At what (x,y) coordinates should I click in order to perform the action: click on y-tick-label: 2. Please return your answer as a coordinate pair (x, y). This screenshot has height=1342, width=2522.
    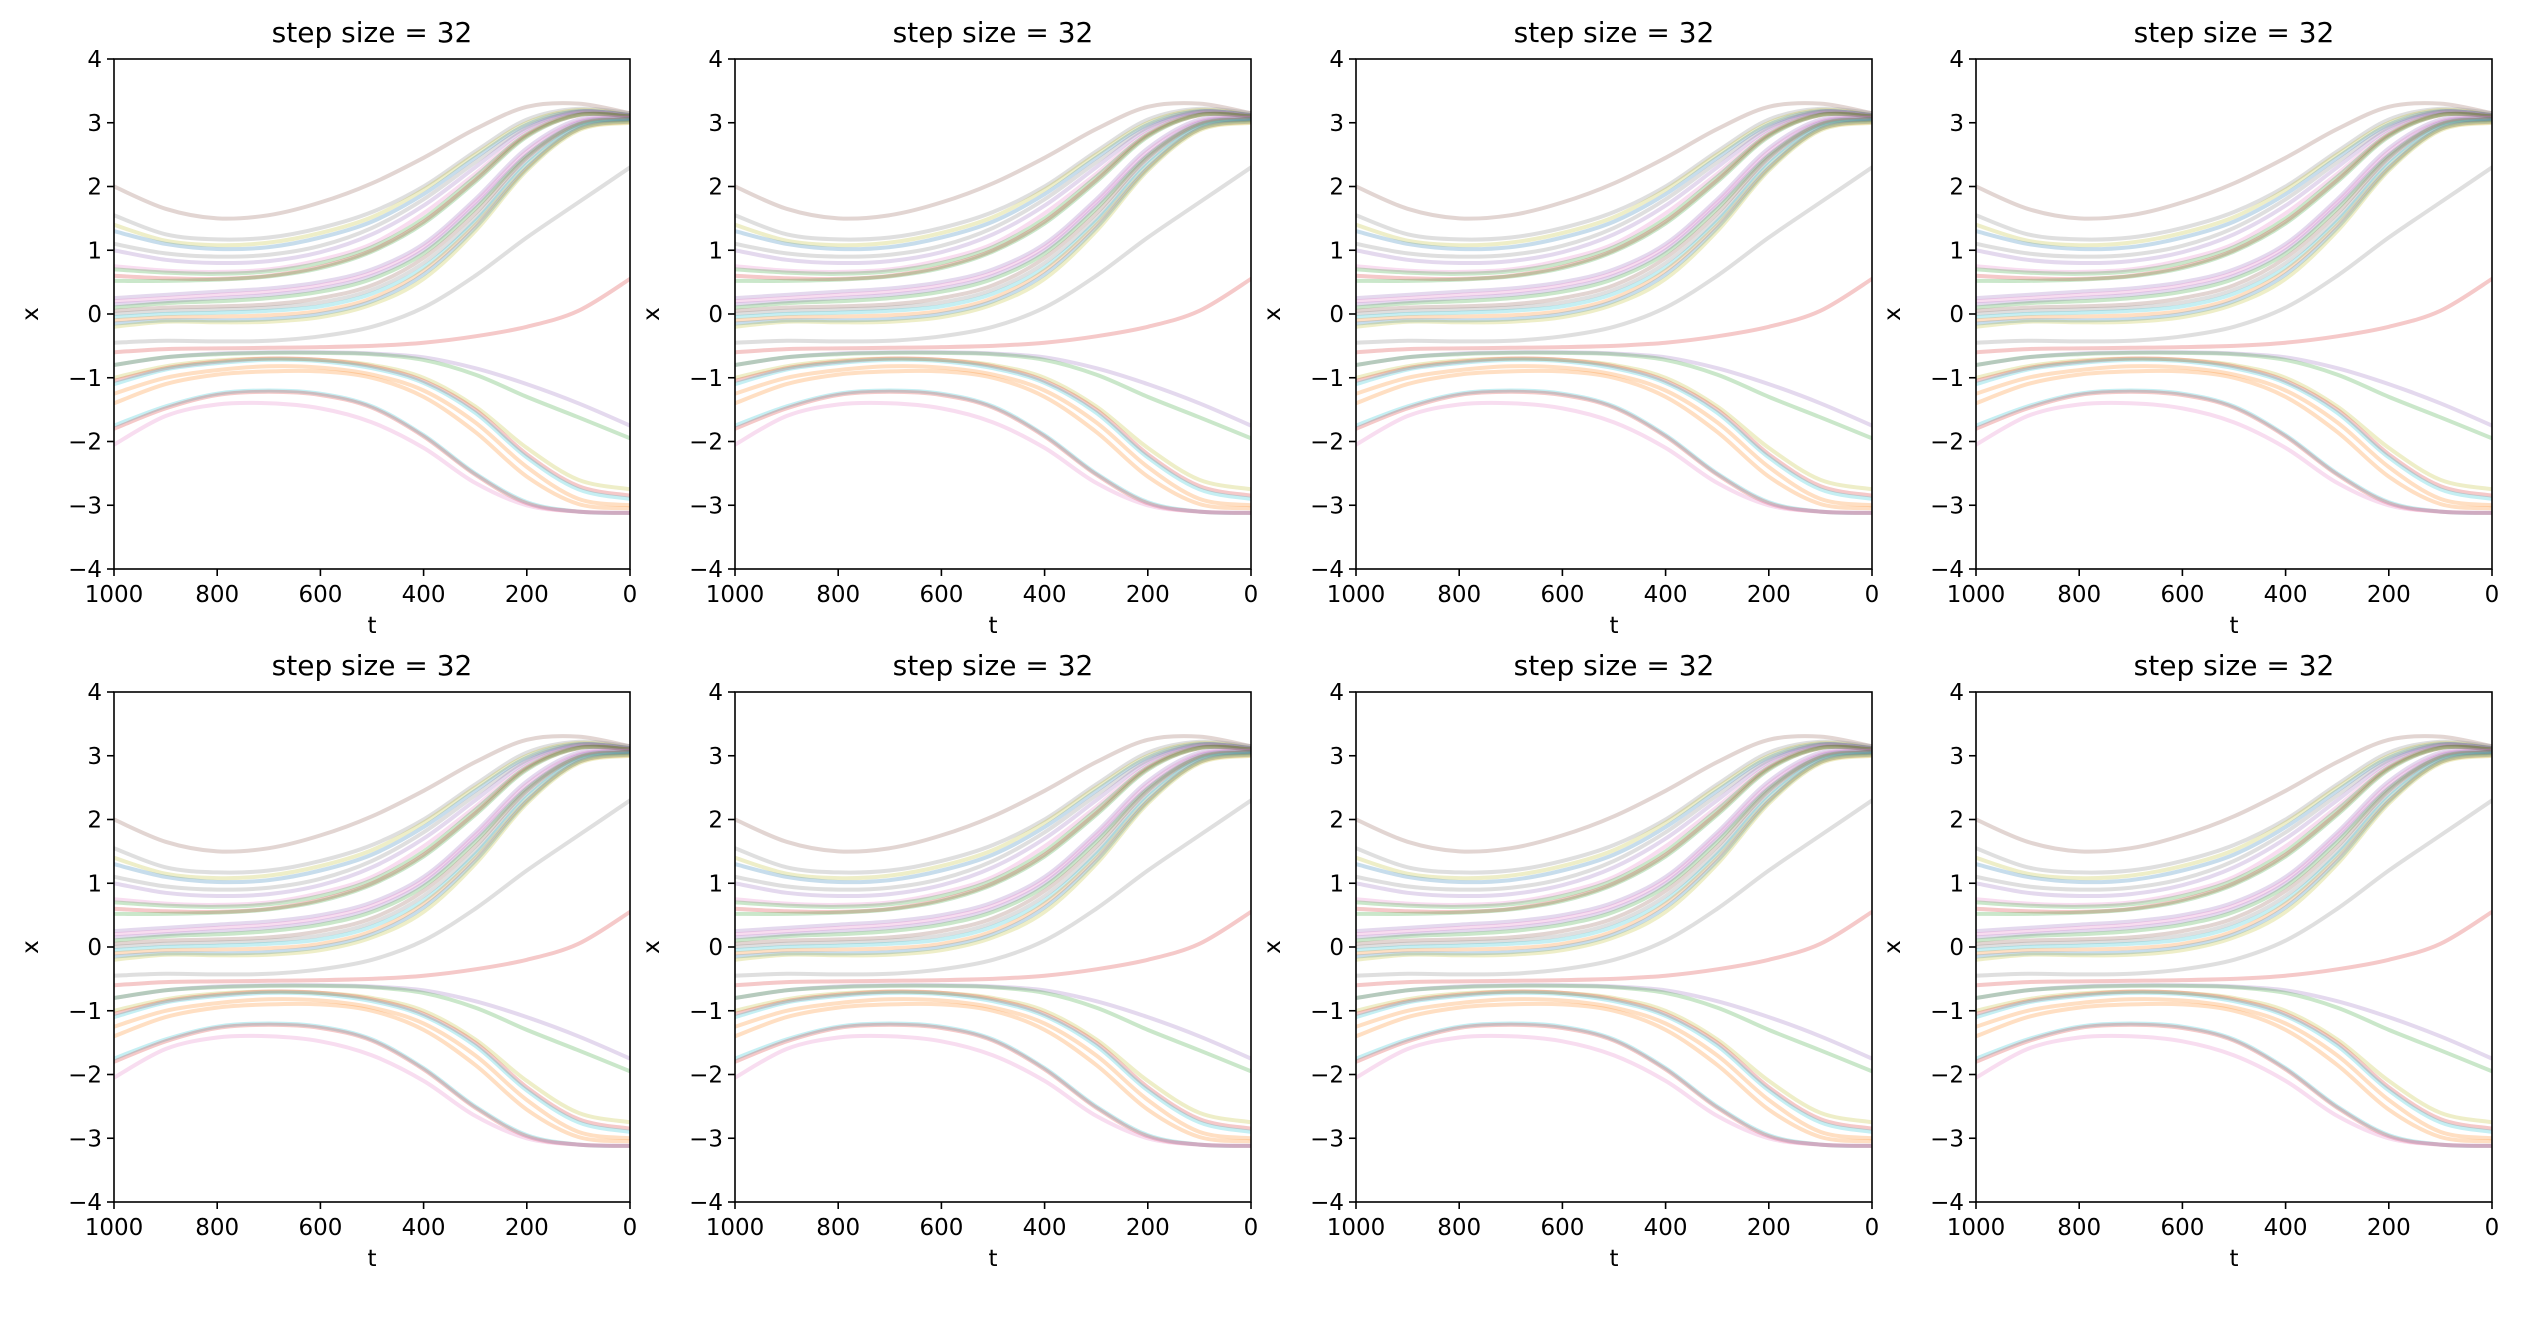
    Looking at the image, I should click on (1336, 821).